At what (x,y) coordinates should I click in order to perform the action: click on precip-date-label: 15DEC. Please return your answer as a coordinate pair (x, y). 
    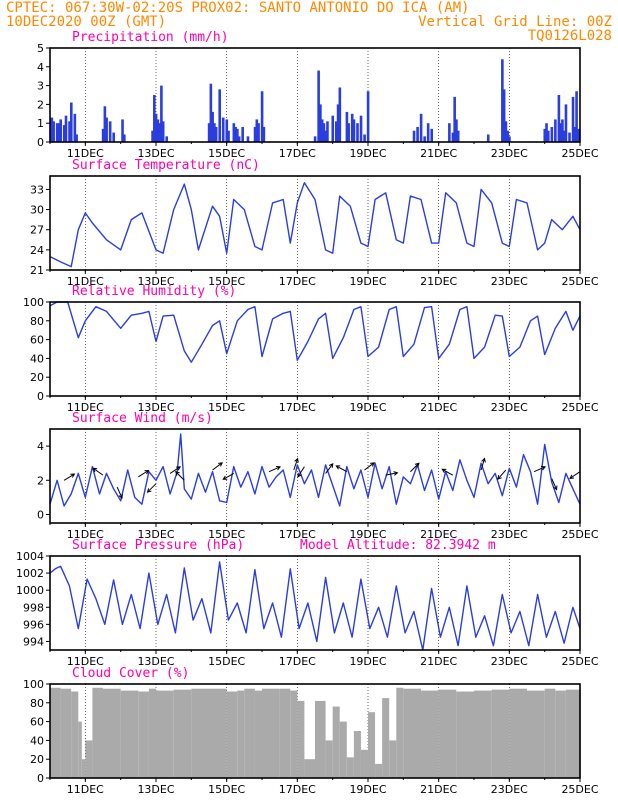
    Looking at the image, I should click on (226, 153).